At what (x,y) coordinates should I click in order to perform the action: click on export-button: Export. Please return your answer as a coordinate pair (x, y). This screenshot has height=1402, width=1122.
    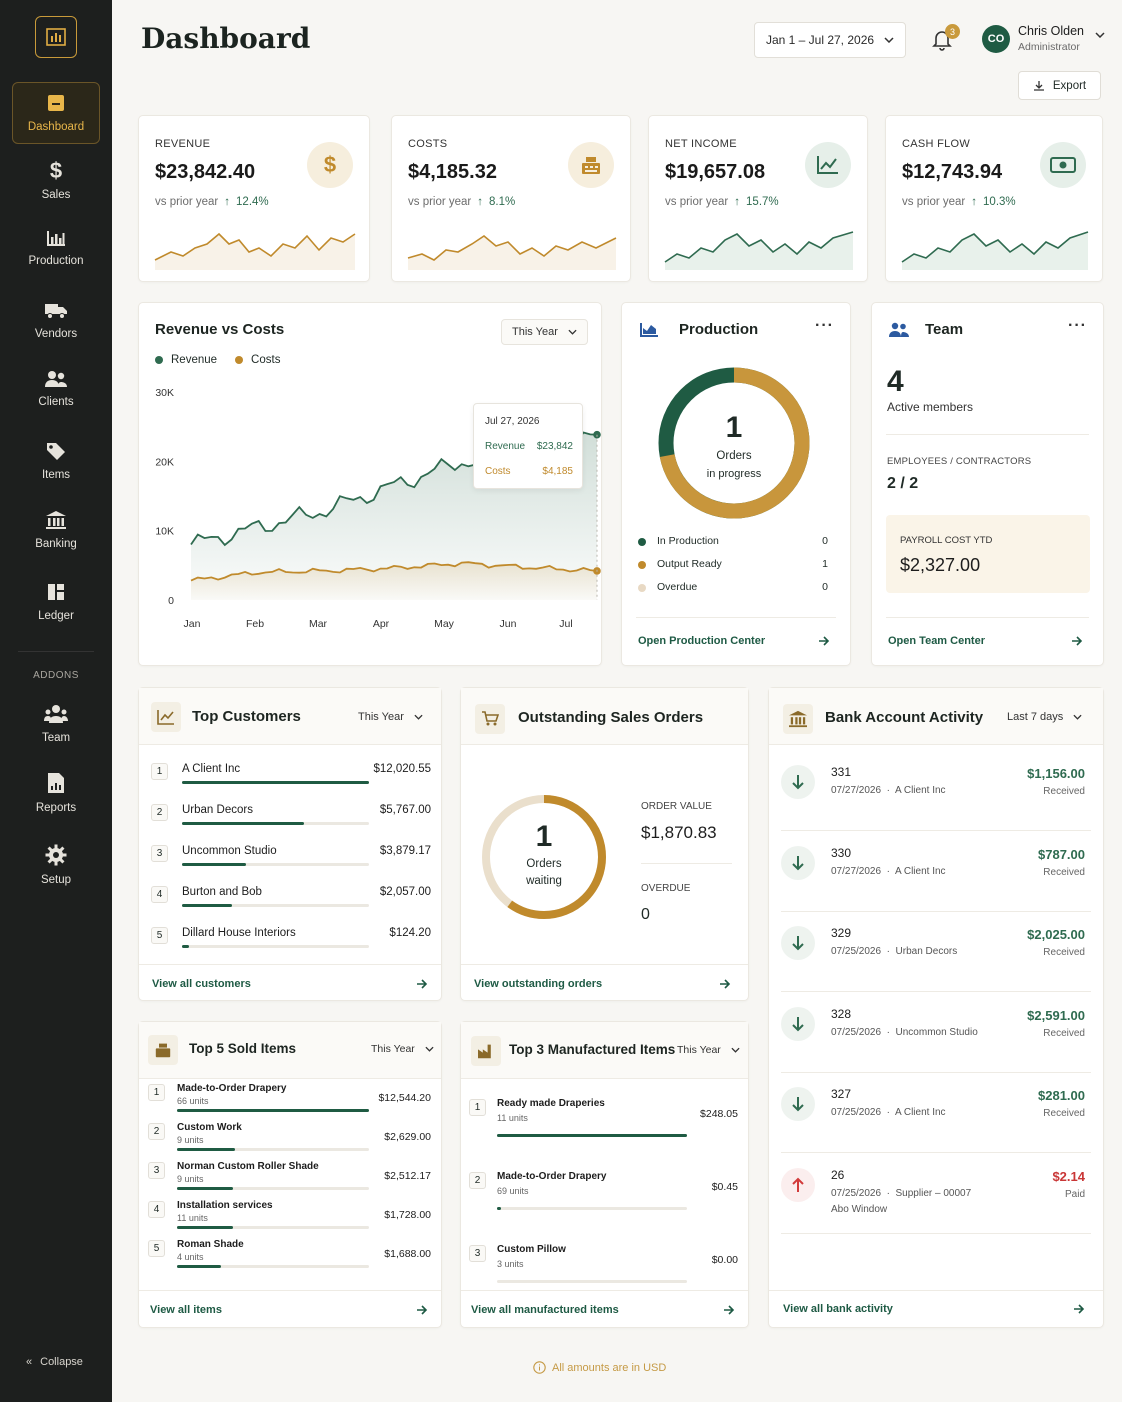
    Looking at the image, I should click on (1059, 85).